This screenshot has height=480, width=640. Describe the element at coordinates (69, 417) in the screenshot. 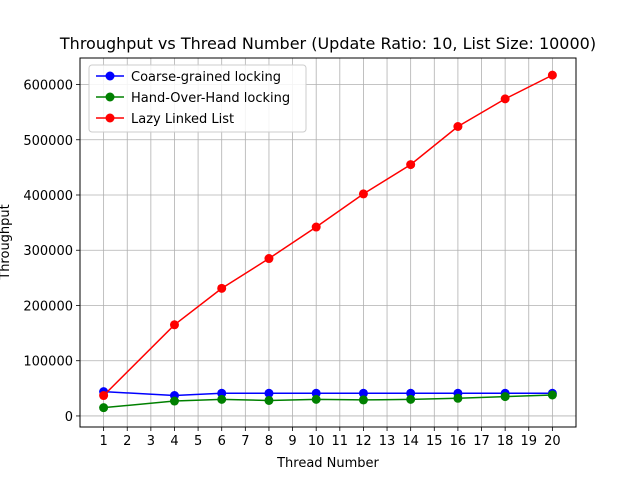

I see `y-tick-label: 0` at that location.